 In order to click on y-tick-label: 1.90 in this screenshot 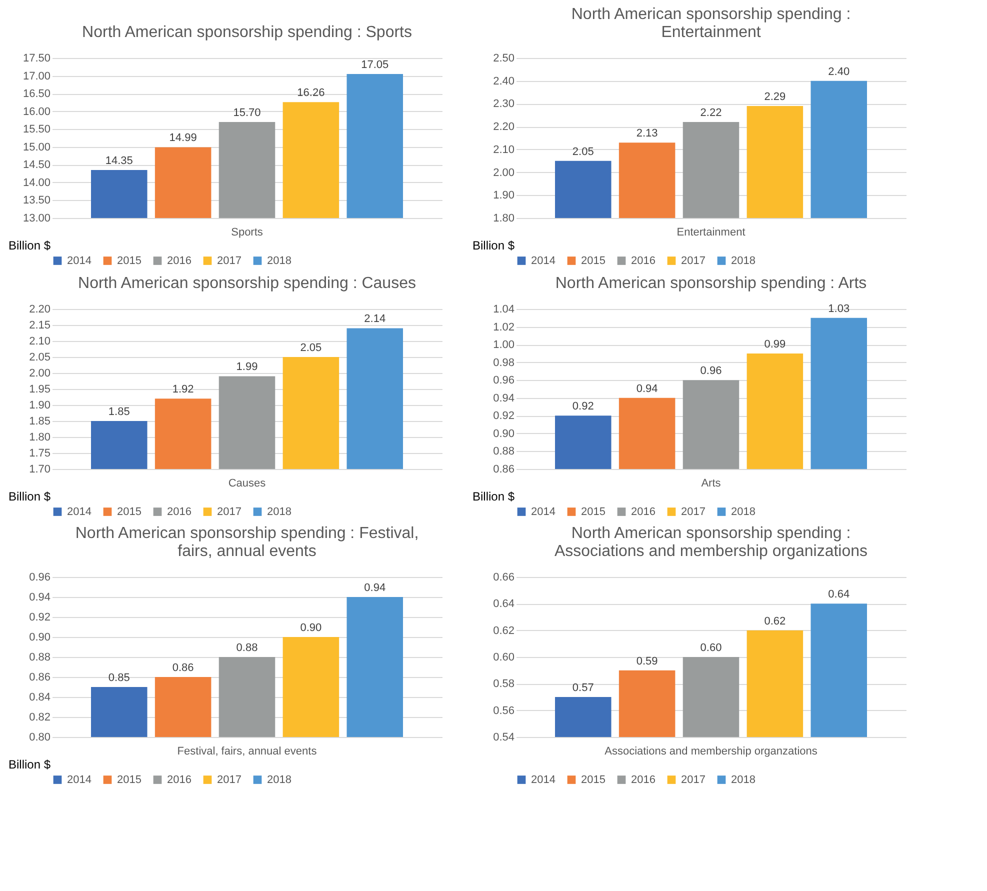, I will do `click(503, 196)`.